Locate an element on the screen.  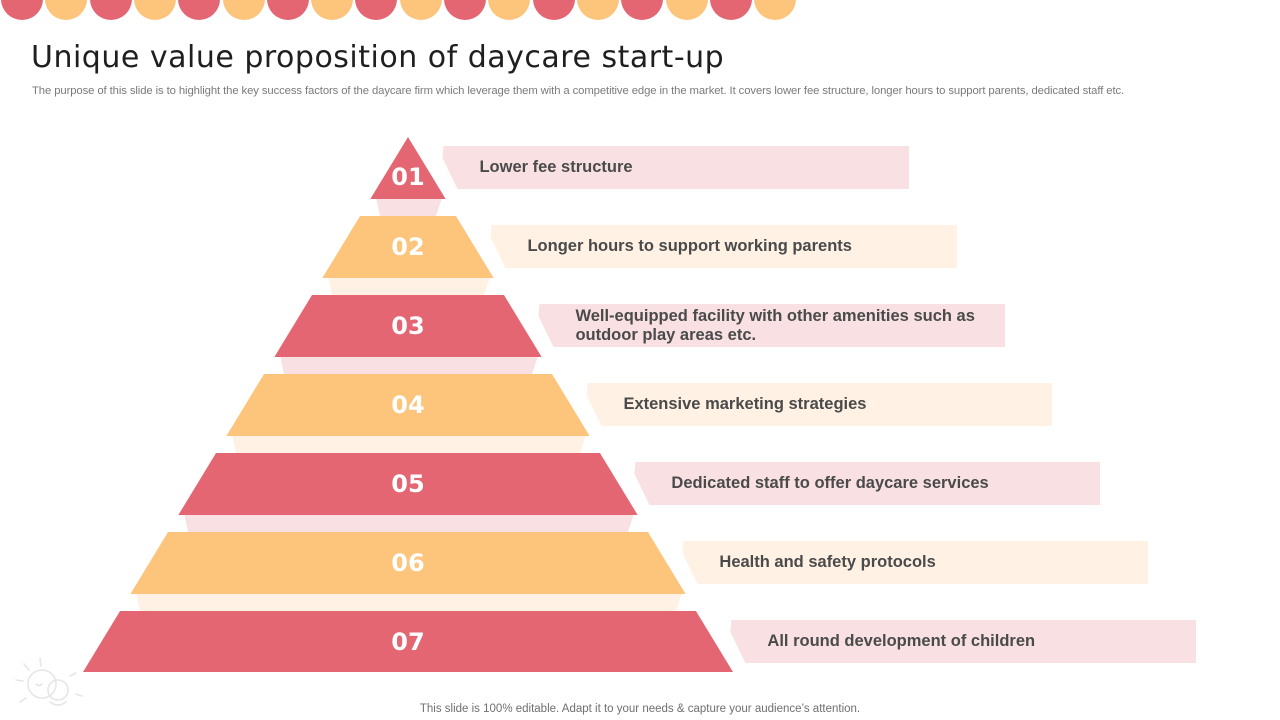
level-number-07: 07 is located at coordinates (408, 642).